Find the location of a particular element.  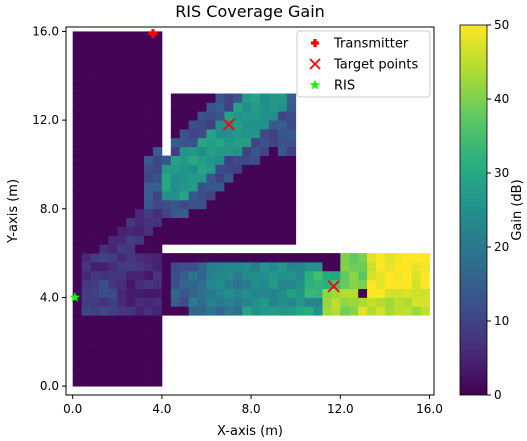

legend-transmitter-icon is located at coordinates (315, 43).